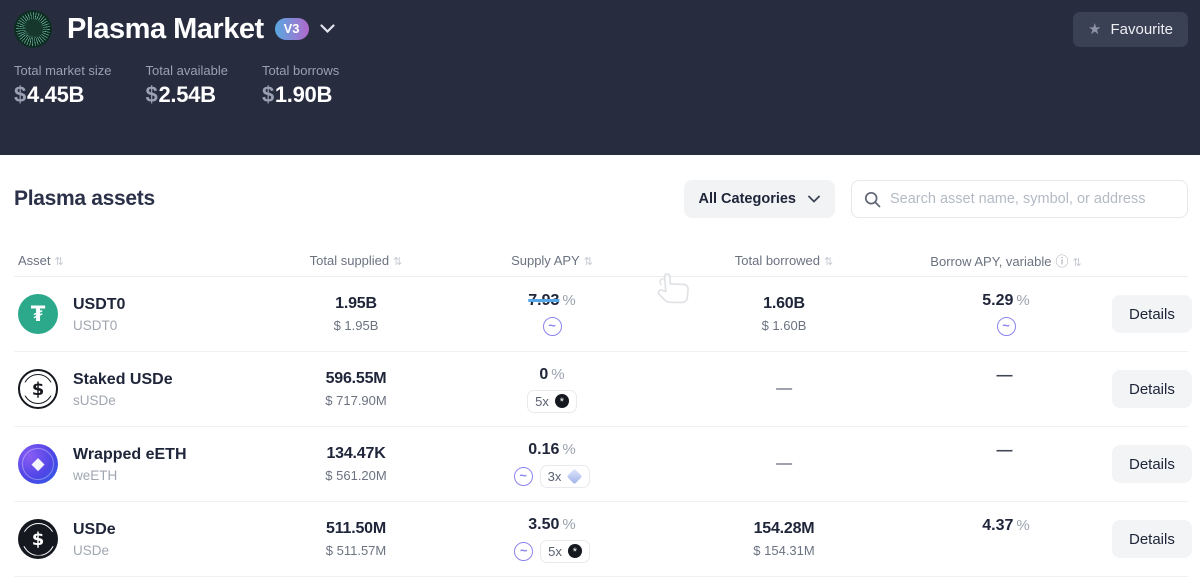 The height and width of the screenshot is (578, 1200). What do you see at coordinates (303, 94) in the screenshot?
I see `stat-value: 1.90B` at bounding box center [303, 94].